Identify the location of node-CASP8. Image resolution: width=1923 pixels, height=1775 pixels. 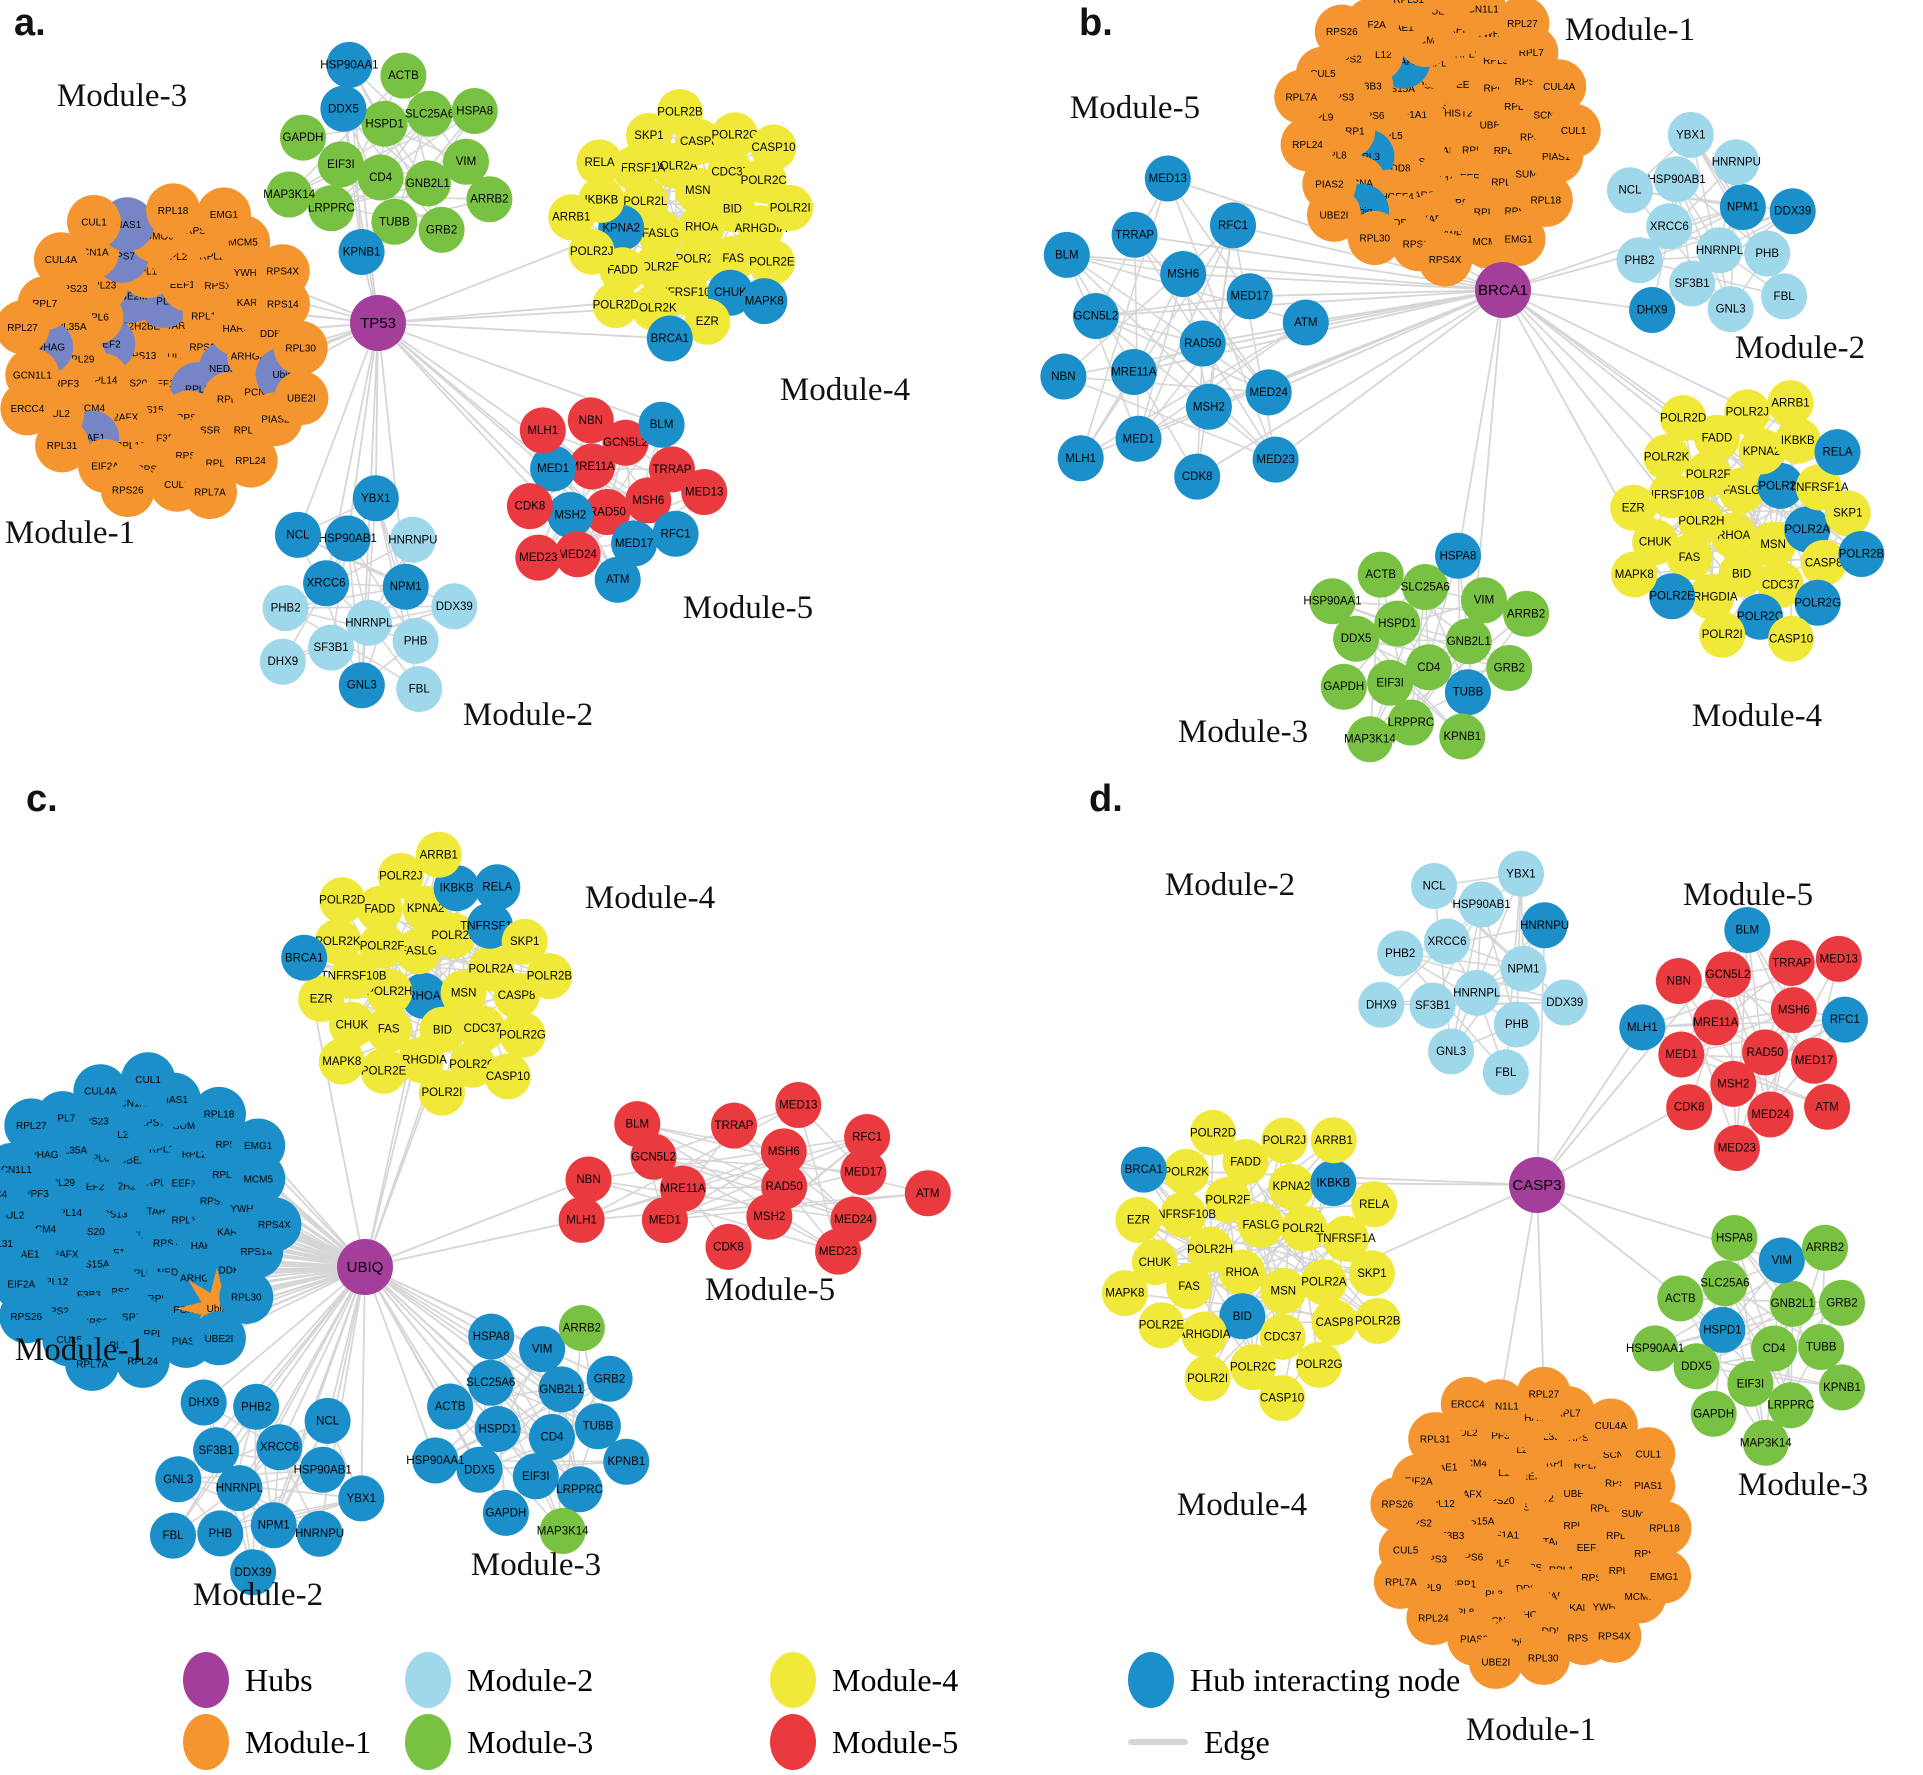
(1334, 1322).